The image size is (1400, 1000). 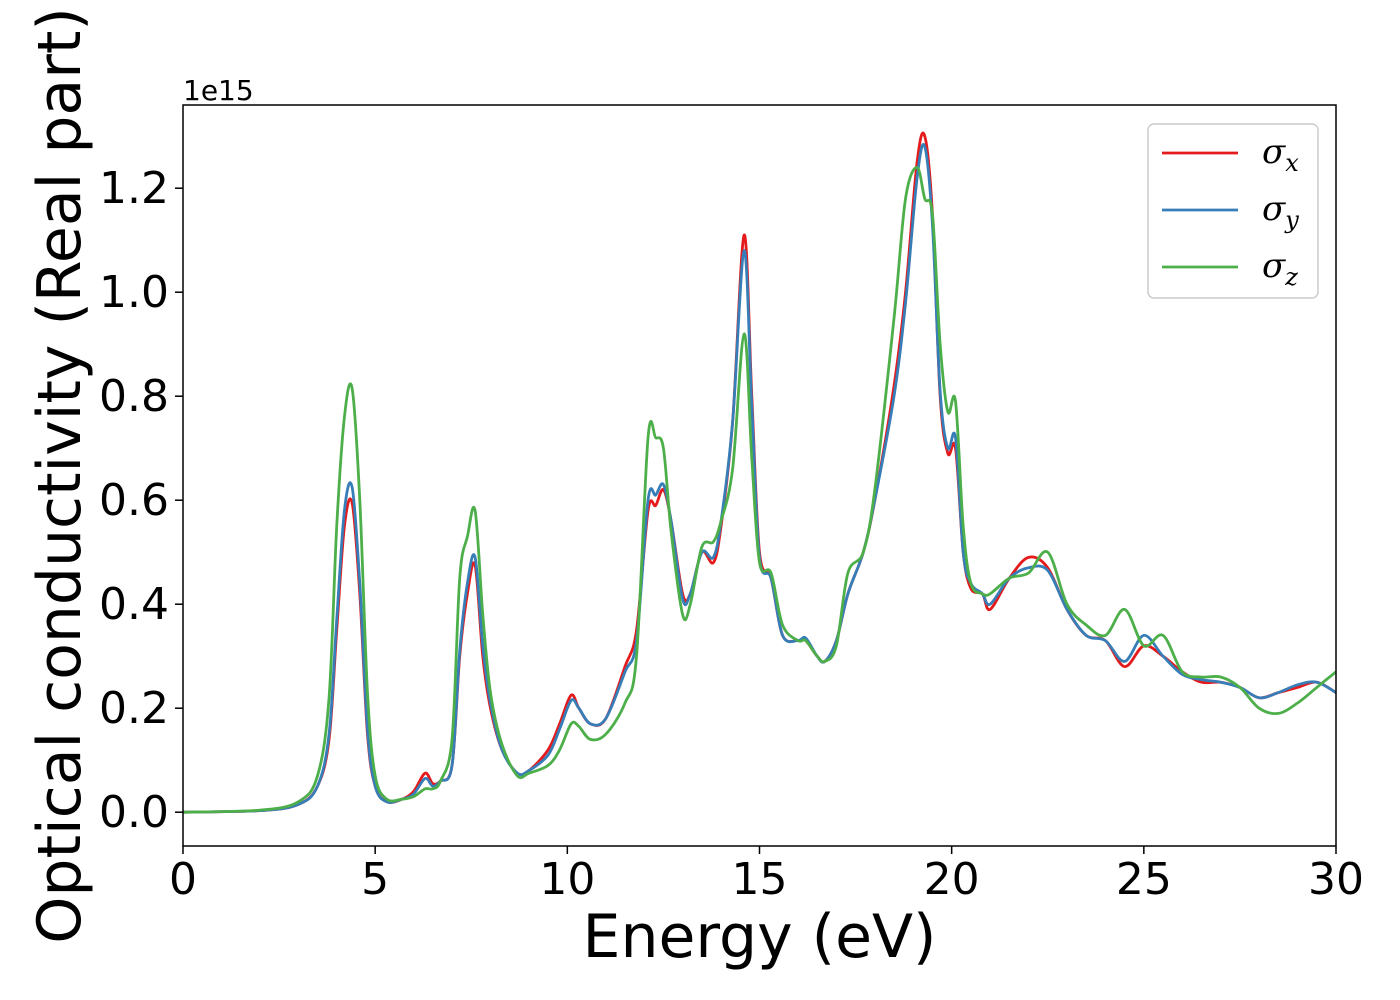 What do you see at coordinates (1280, 211) in the screenshot?
I see `legend-label-y: σy` at bounding box center [1280, 211].